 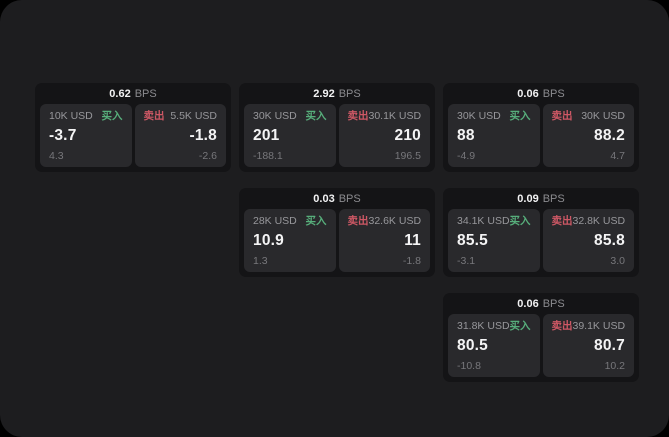 What do you see at coordinates (120, 93) in the screenshot?
I see `bps-value: 0.62` at bounding box center [120, 93].